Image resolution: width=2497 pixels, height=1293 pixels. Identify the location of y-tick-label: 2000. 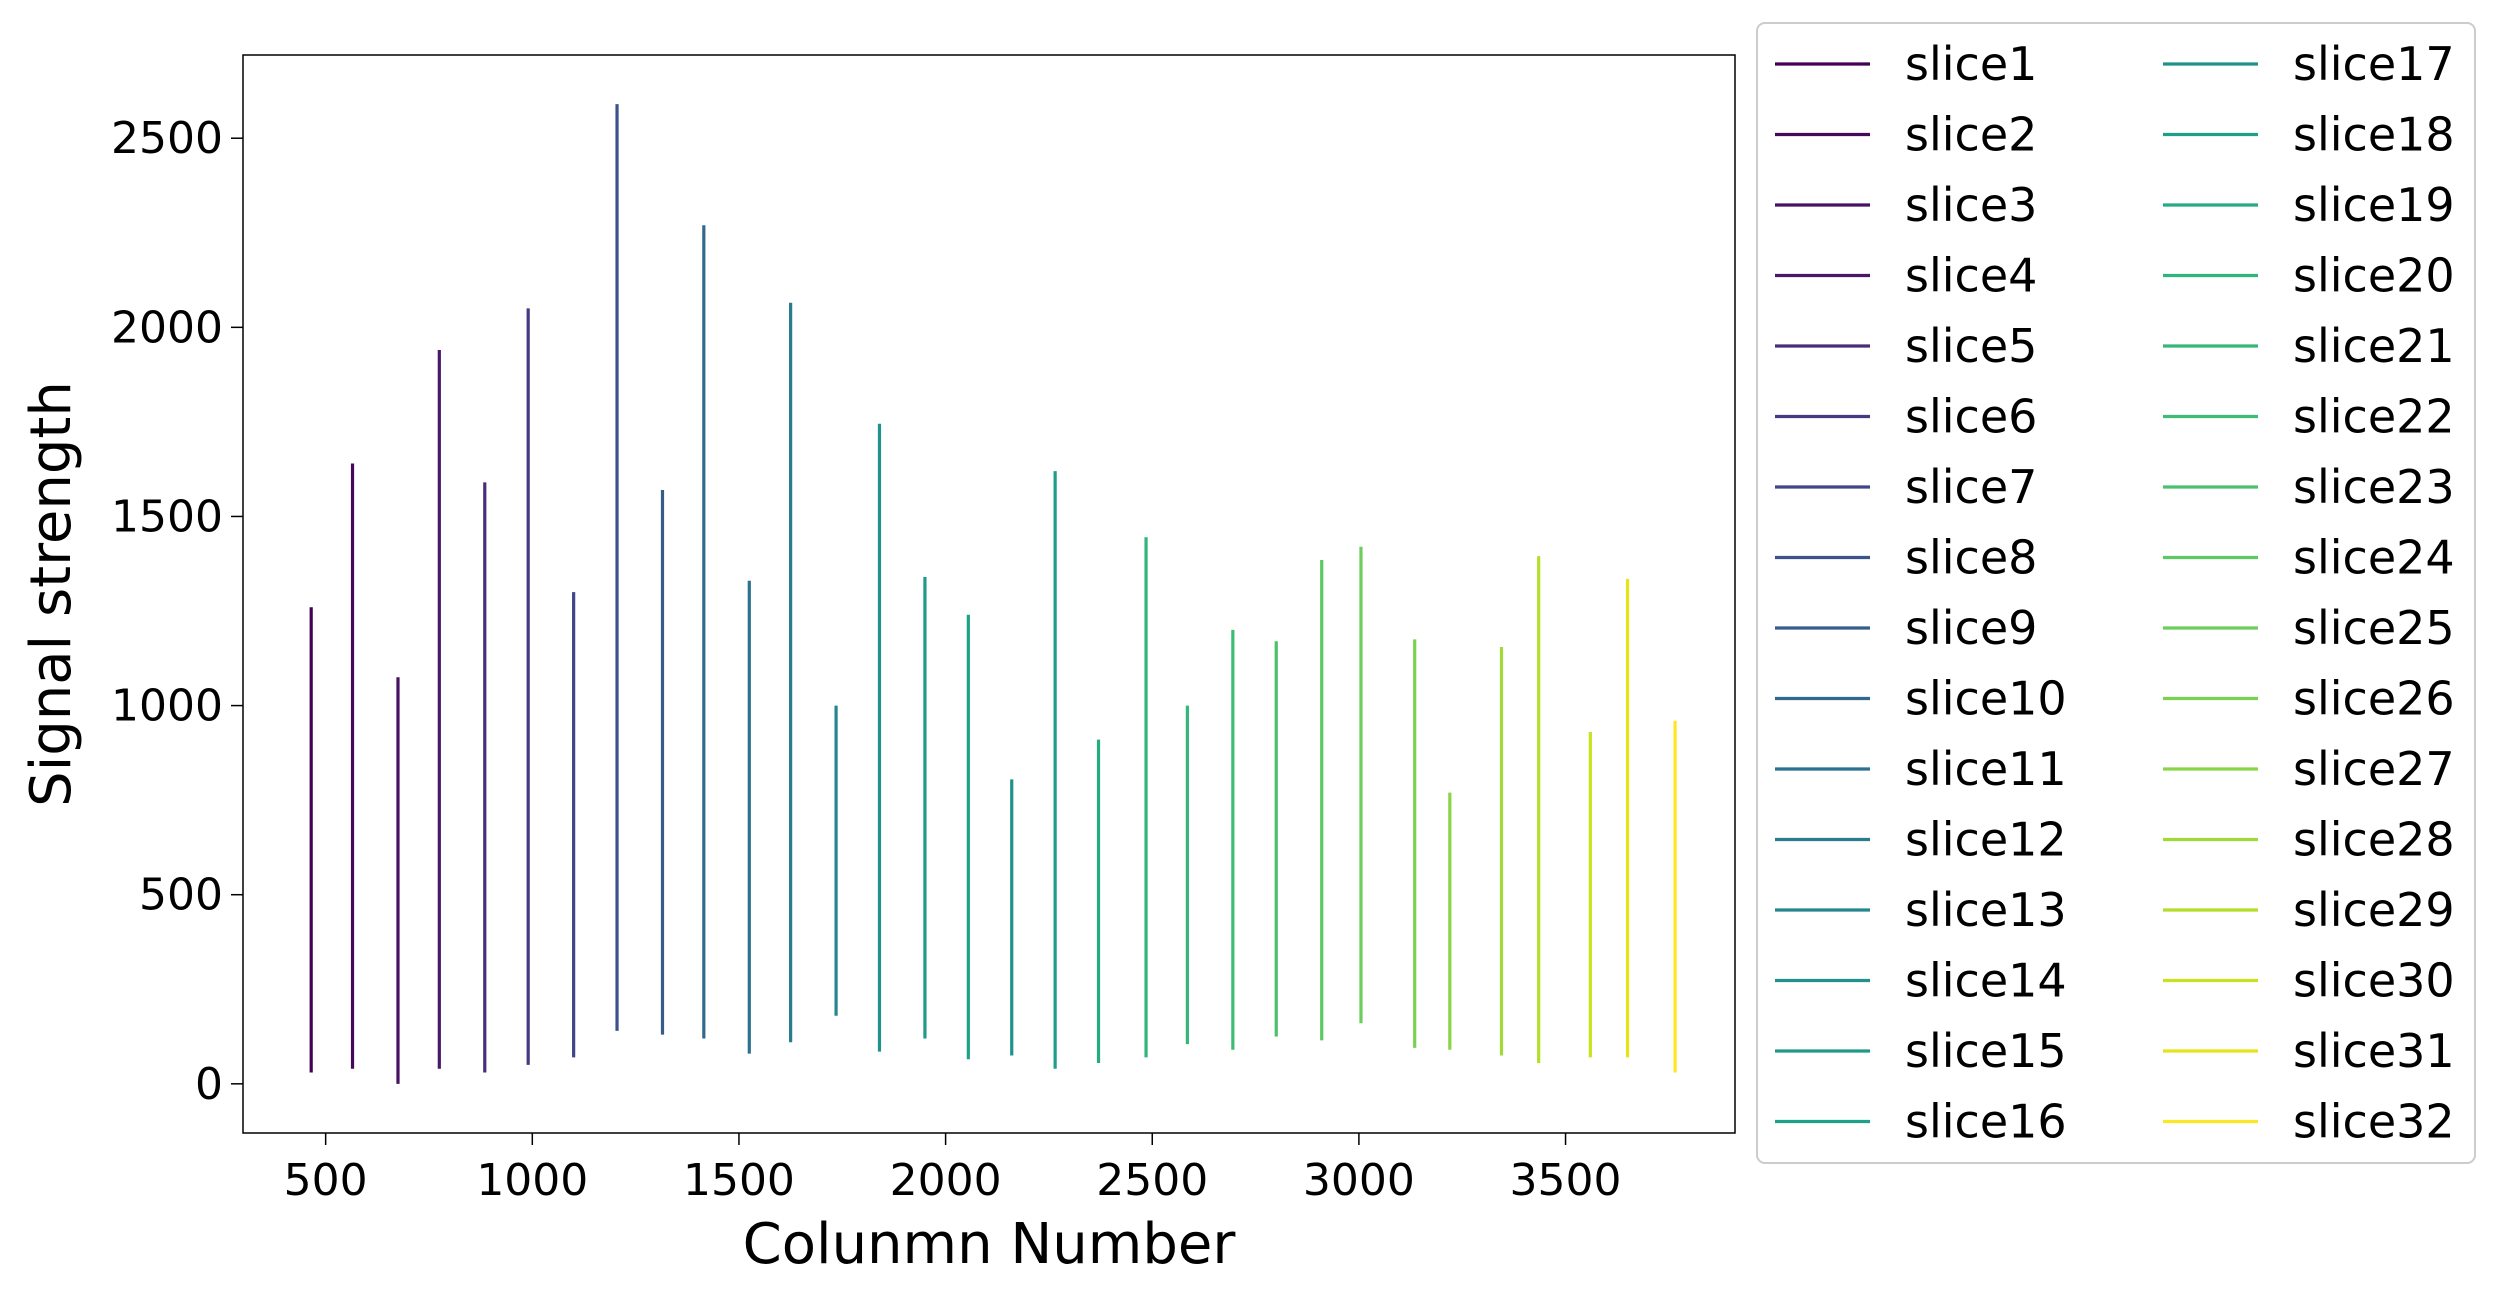
(167, 327).